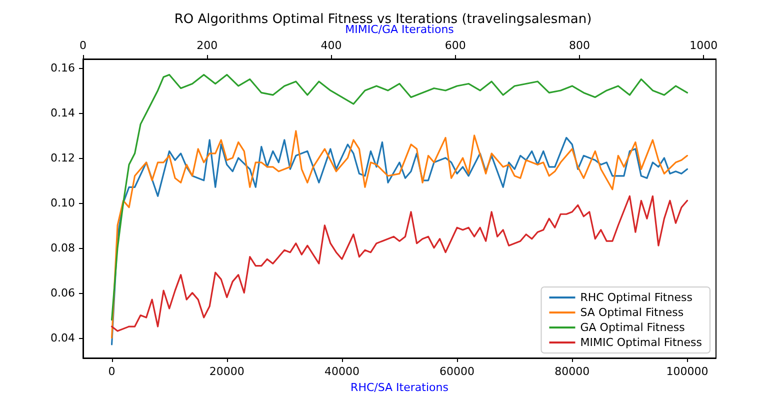 The width and height of the screenshot is (766, 417). Describe the element at coordinates (62, 203) in the screenshot. I see `y-tick-label: 0.10` at that location.